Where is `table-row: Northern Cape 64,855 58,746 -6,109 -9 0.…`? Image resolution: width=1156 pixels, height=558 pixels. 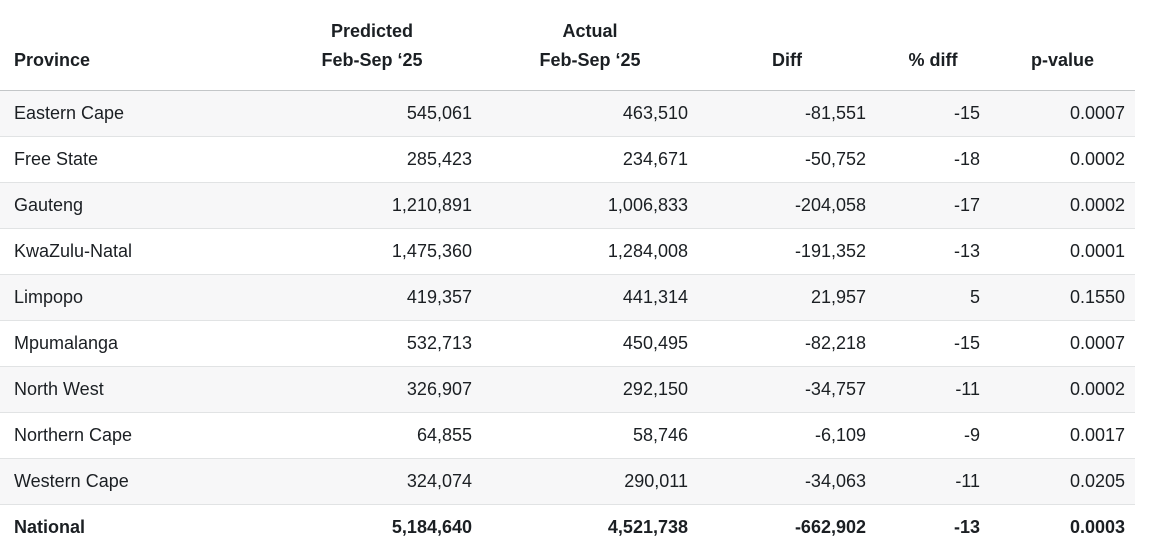 table-row: Northern Cape 64,855 58,746 -6,109 -9 0.… is located at coordinates (567, 435).